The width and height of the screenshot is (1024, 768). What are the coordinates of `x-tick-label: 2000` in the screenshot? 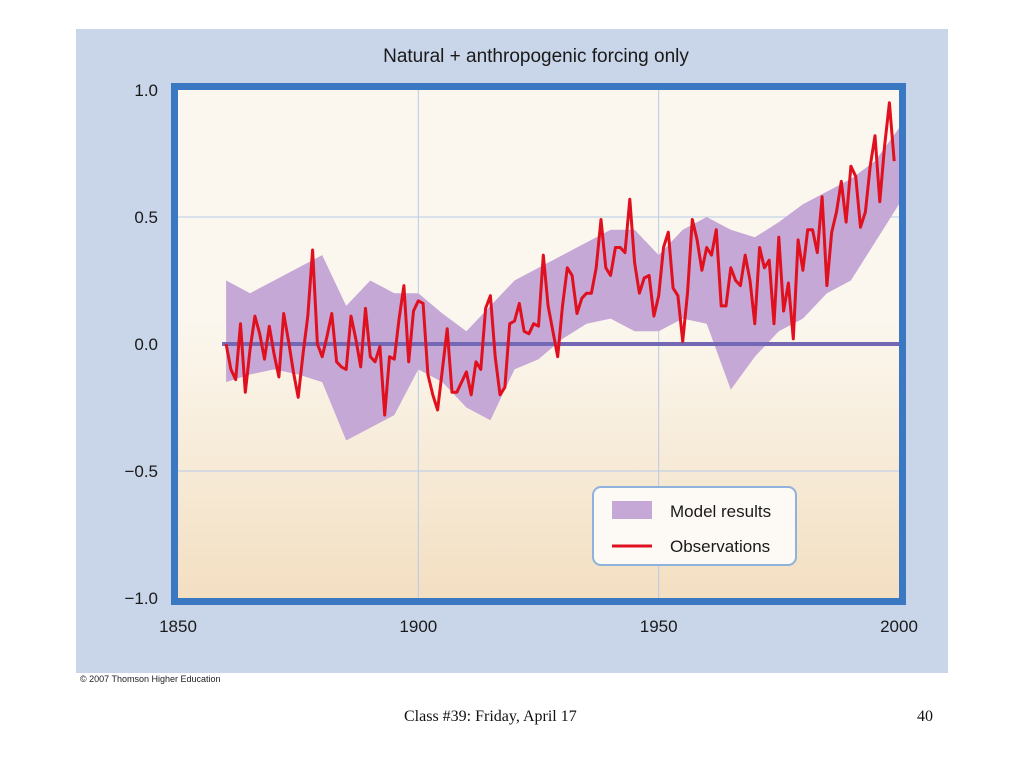 It's located at (899, 626).